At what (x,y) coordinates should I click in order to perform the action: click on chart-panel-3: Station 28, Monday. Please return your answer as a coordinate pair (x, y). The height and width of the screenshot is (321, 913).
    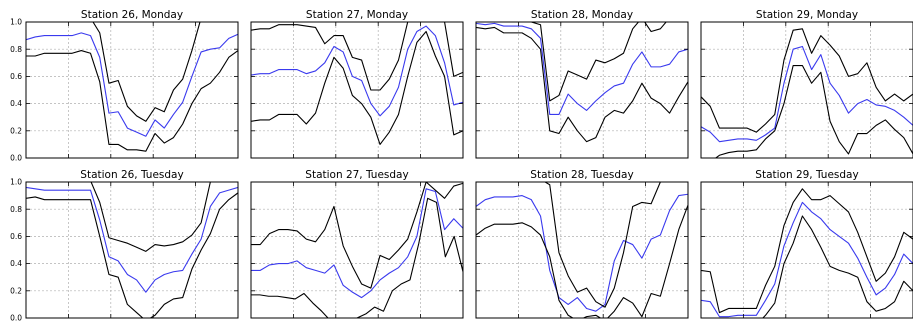
    Looking at the image, I should click on (582, 84).